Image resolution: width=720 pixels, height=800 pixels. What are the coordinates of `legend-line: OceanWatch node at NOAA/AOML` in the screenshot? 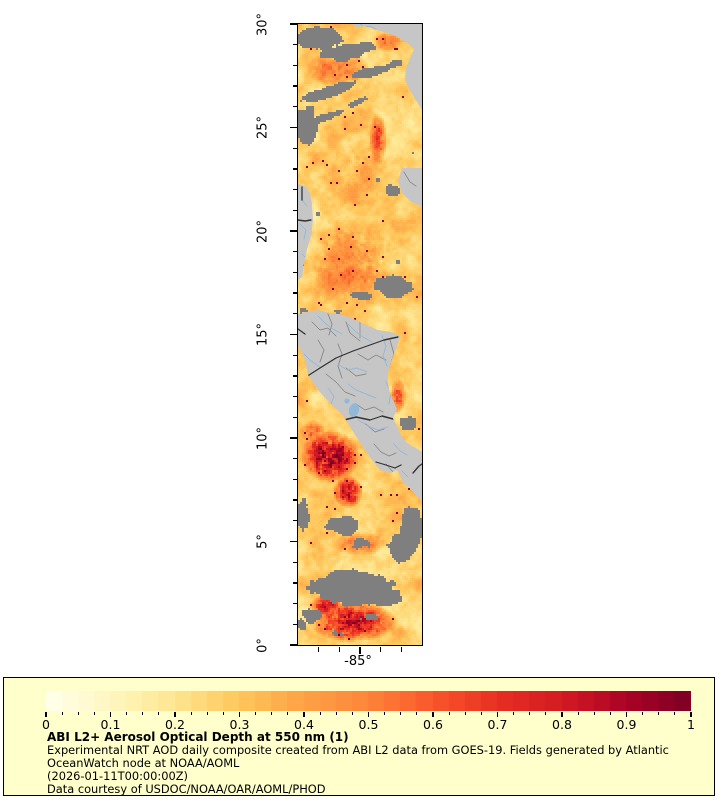 It's located at (143, 762).